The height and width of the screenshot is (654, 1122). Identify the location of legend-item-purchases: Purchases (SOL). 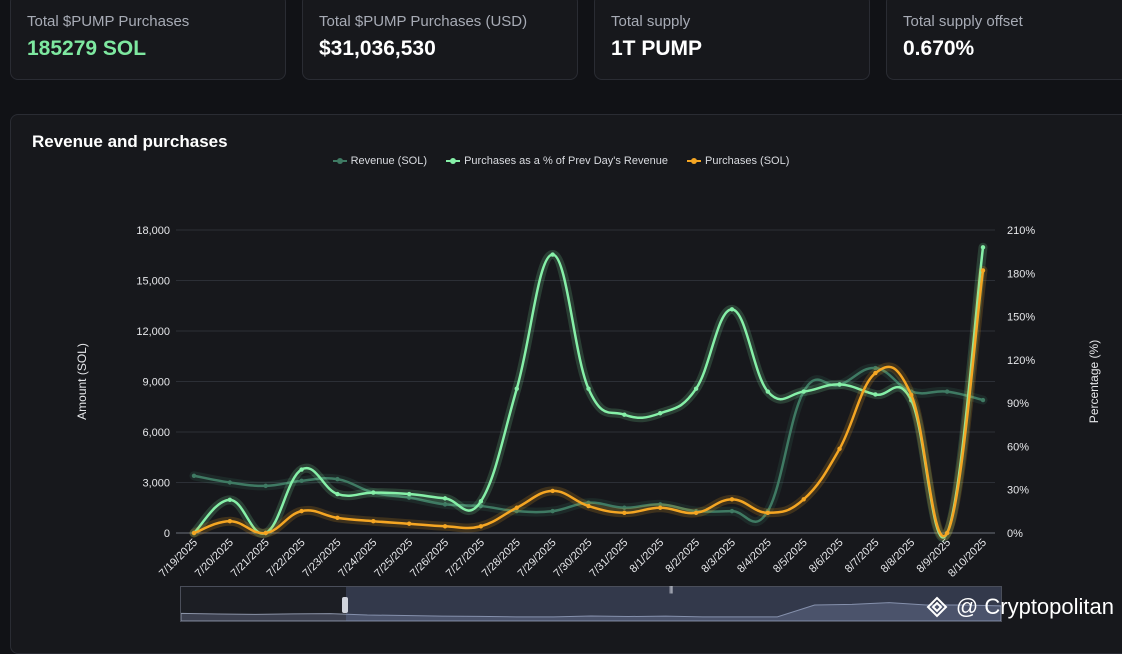
(738, 161).